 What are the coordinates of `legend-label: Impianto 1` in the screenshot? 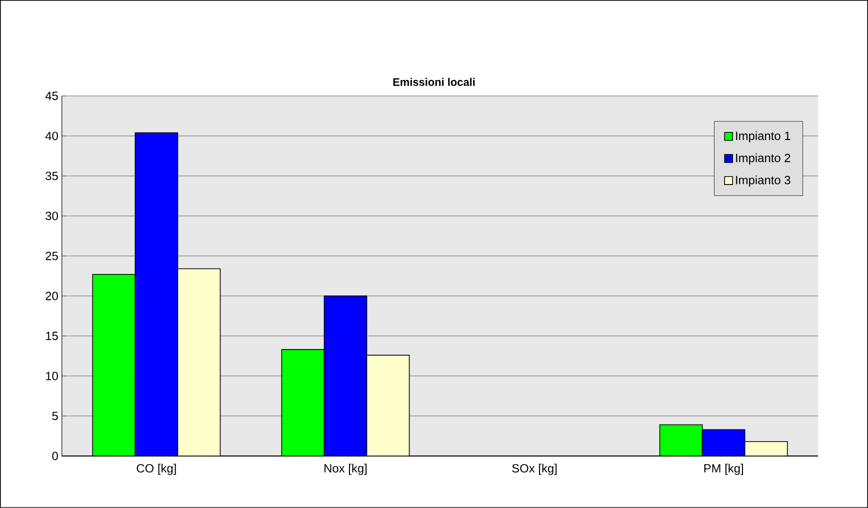 It's located at (763, 136).